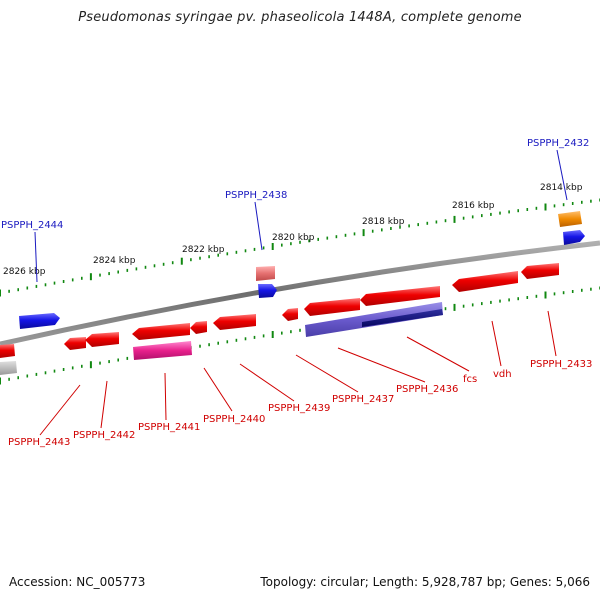 The image size is (600, 600). What do you see at coordinates (363, 399) in the screenshot?
I see `gene-label-pspph-2437: PSPPH_2437` at bounding box center [363, 399].